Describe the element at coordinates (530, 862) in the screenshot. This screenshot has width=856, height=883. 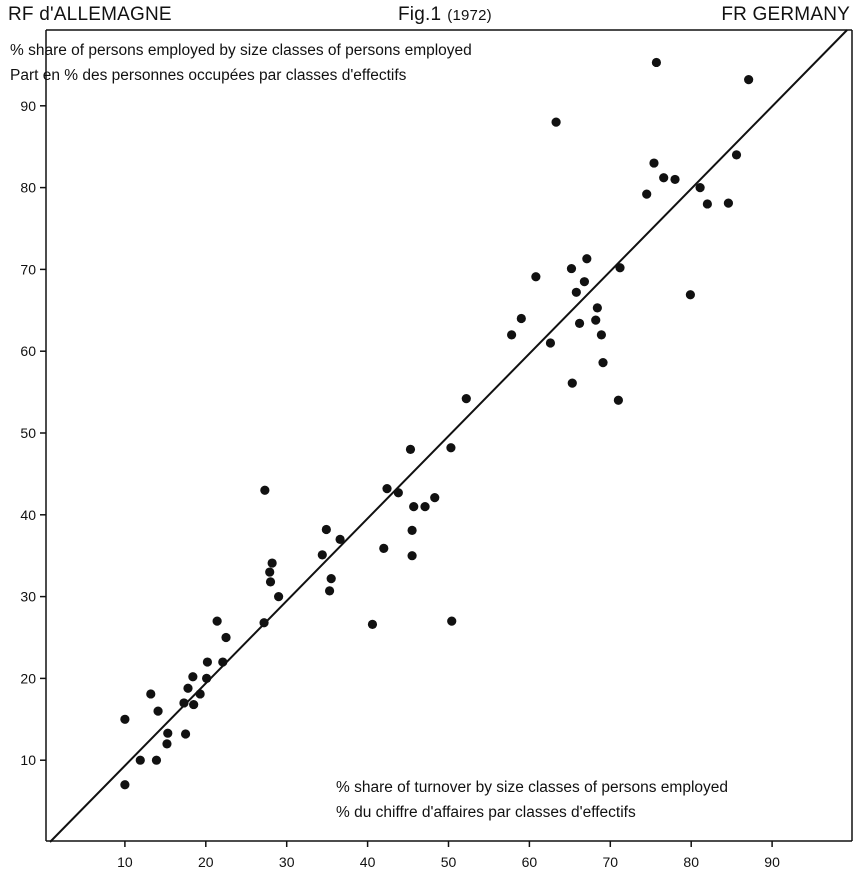
I see `x-tick-label: 60` at that location.